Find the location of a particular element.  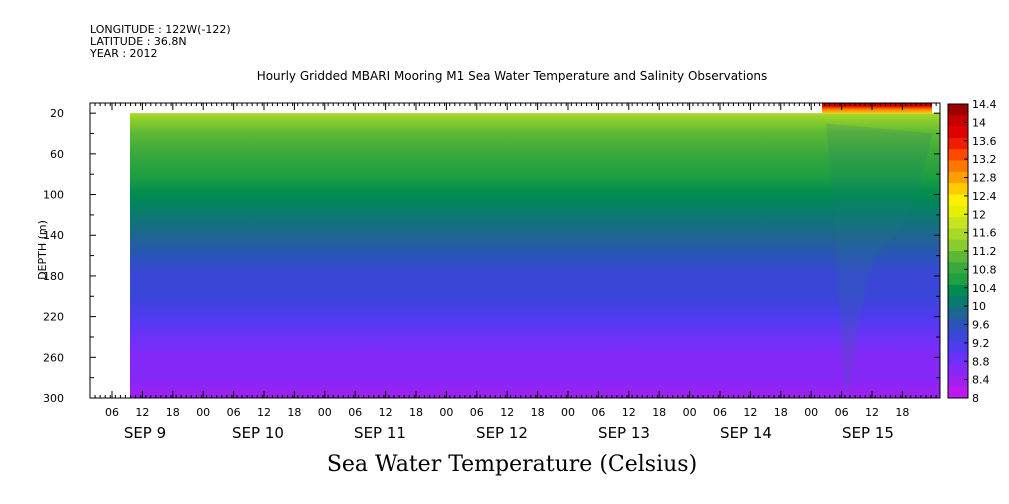

internal-wave-feature is located at coordinates (879, 259).